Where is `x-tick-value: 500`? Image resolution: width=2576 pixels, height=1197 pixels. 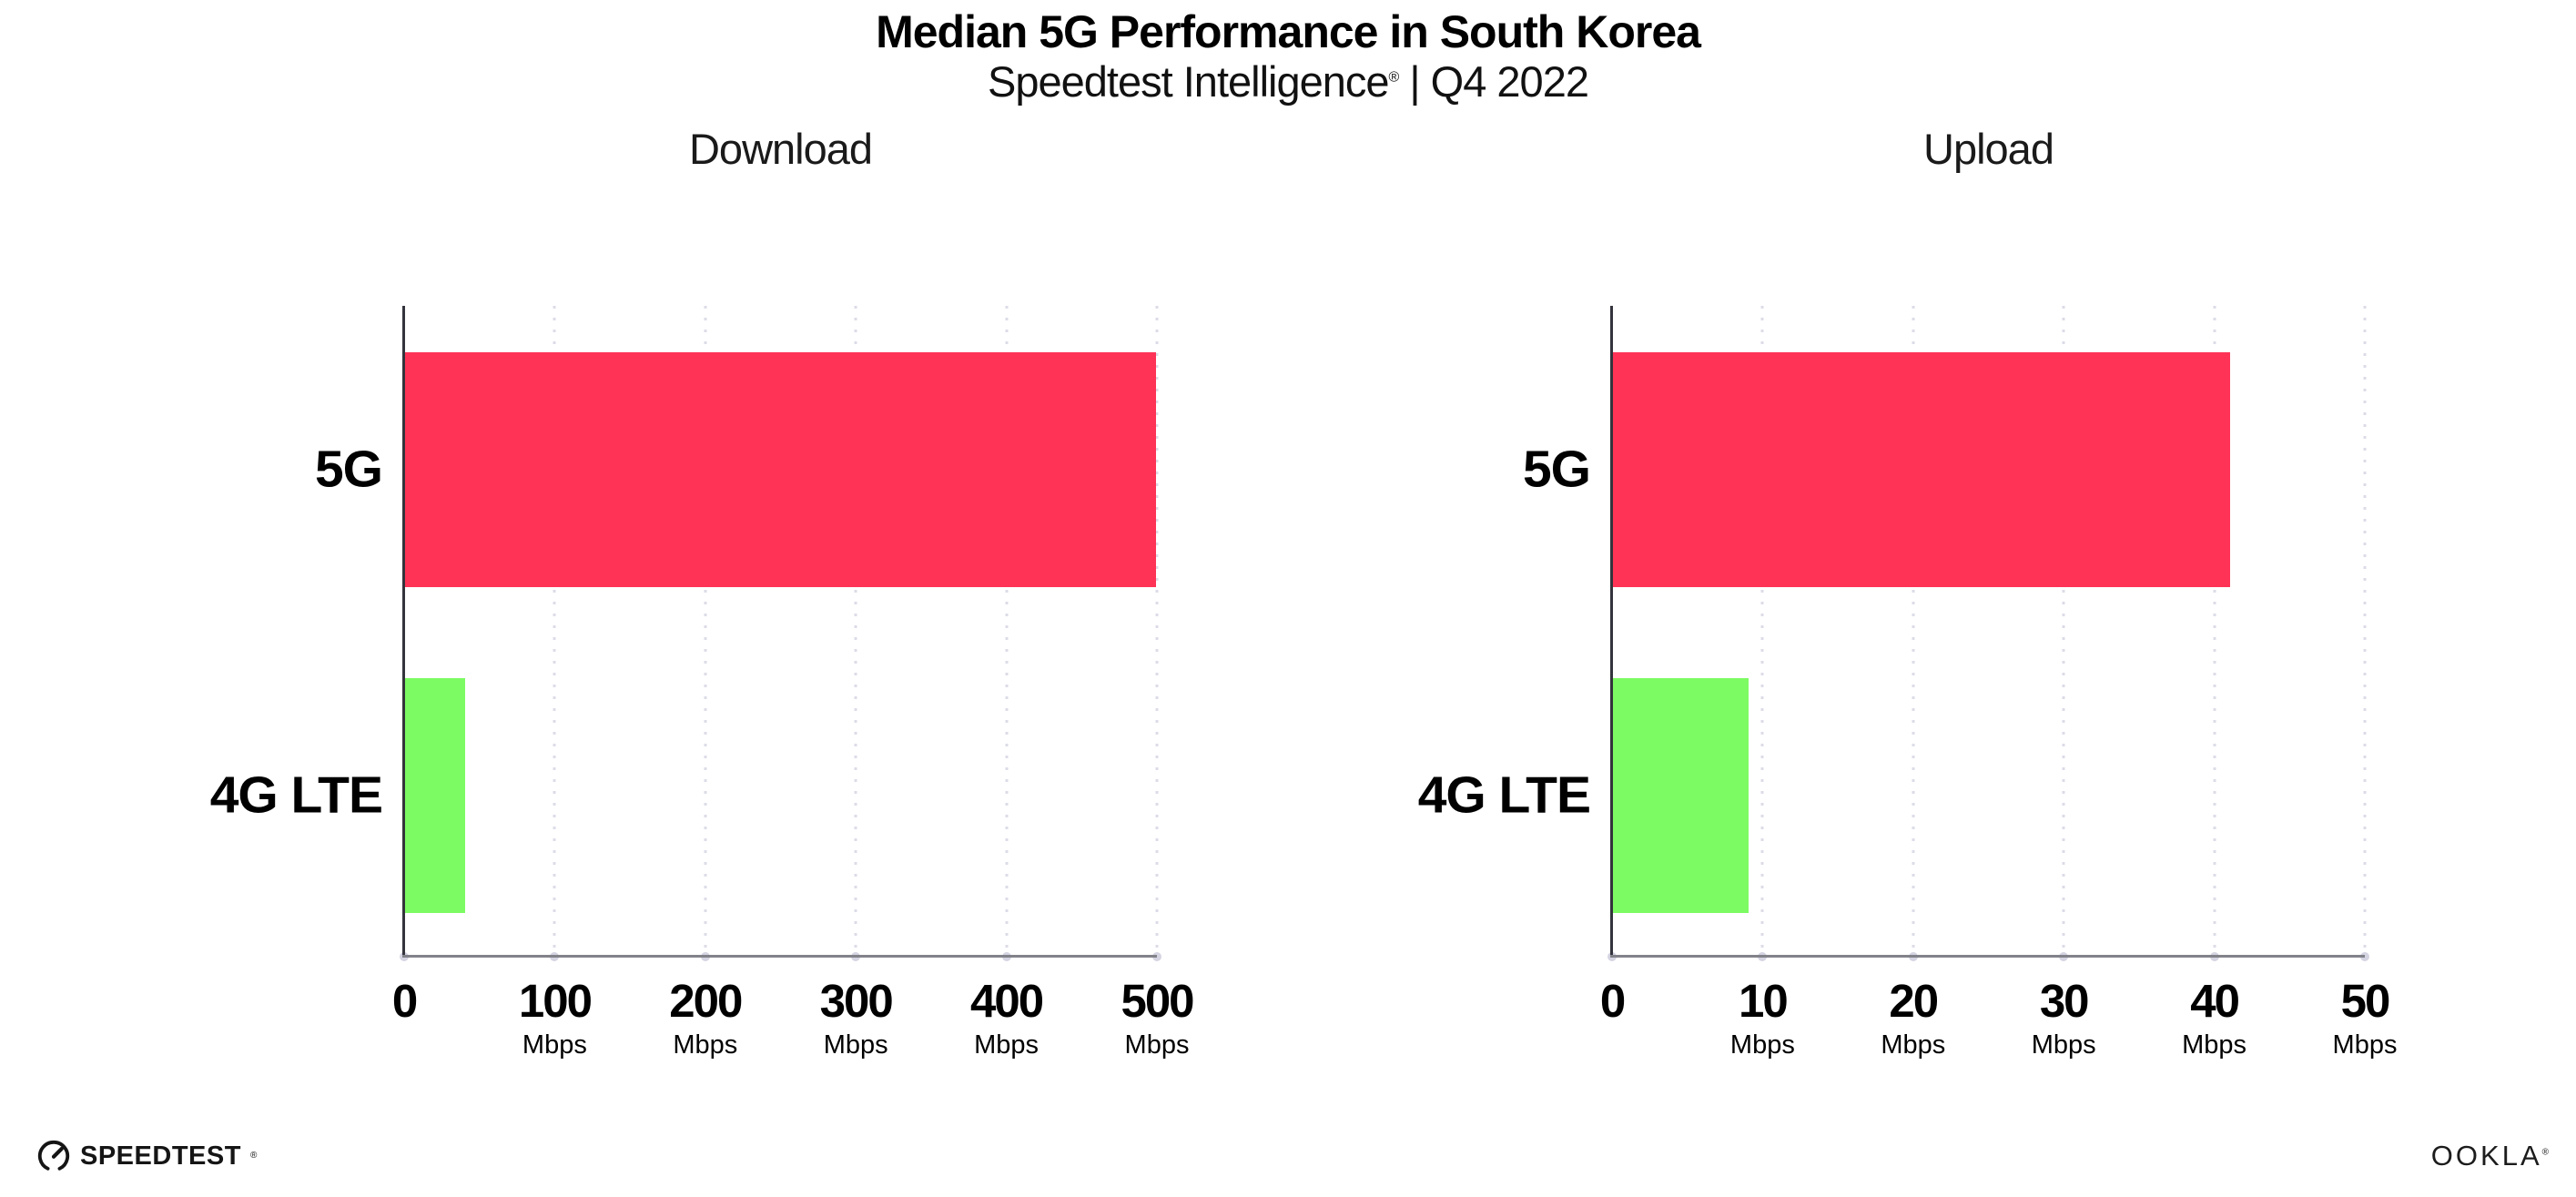 x-tick-value: 500 is located at coordinates (1157, 1001).